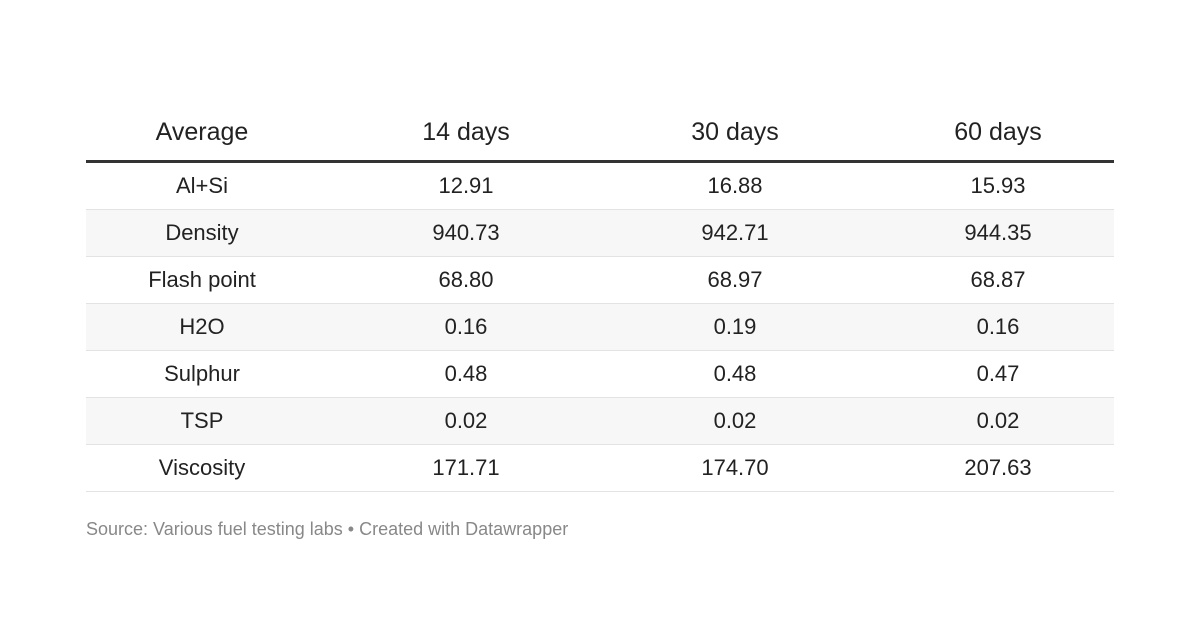 The width and height of the screenshot is (1200, 628). Describe the element at coordinates (600, 374) in the screenshot. I see `table-row: Sulphur 0.48 0.48 0.47` at that location.